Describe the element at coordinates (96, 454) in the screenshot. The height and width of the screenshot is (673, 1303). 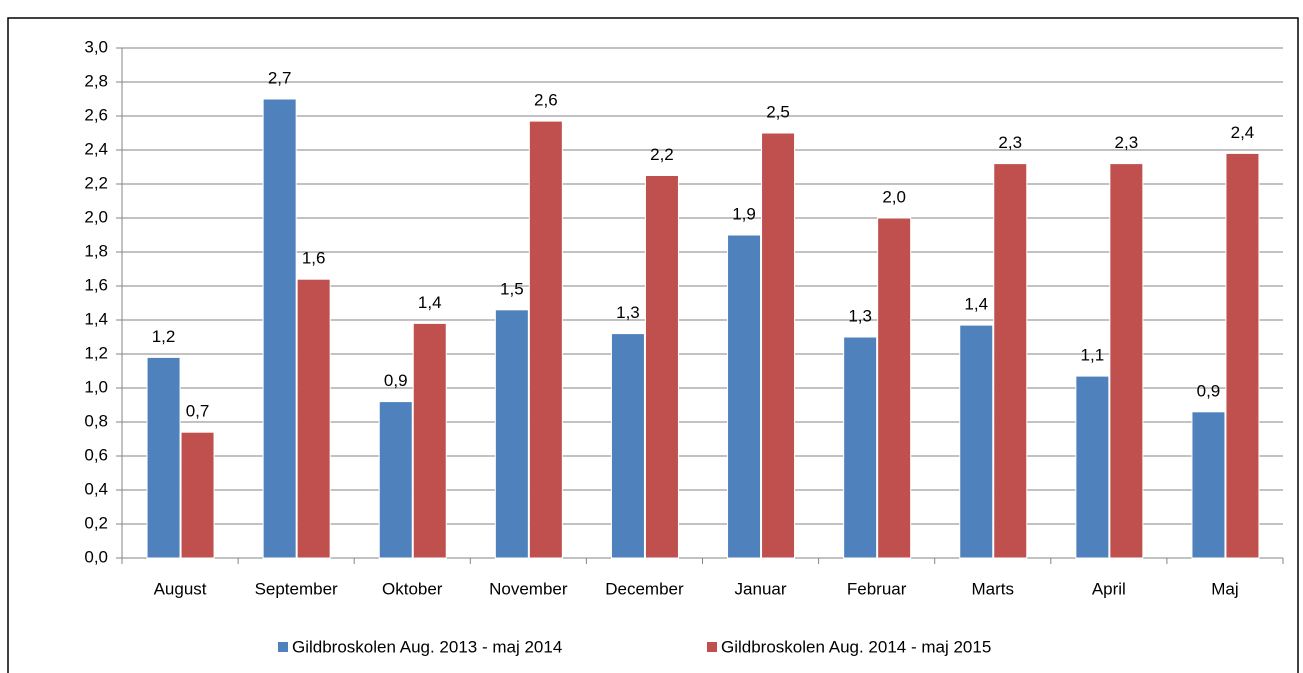
I see `y-tick-label: 0,6` at that location.